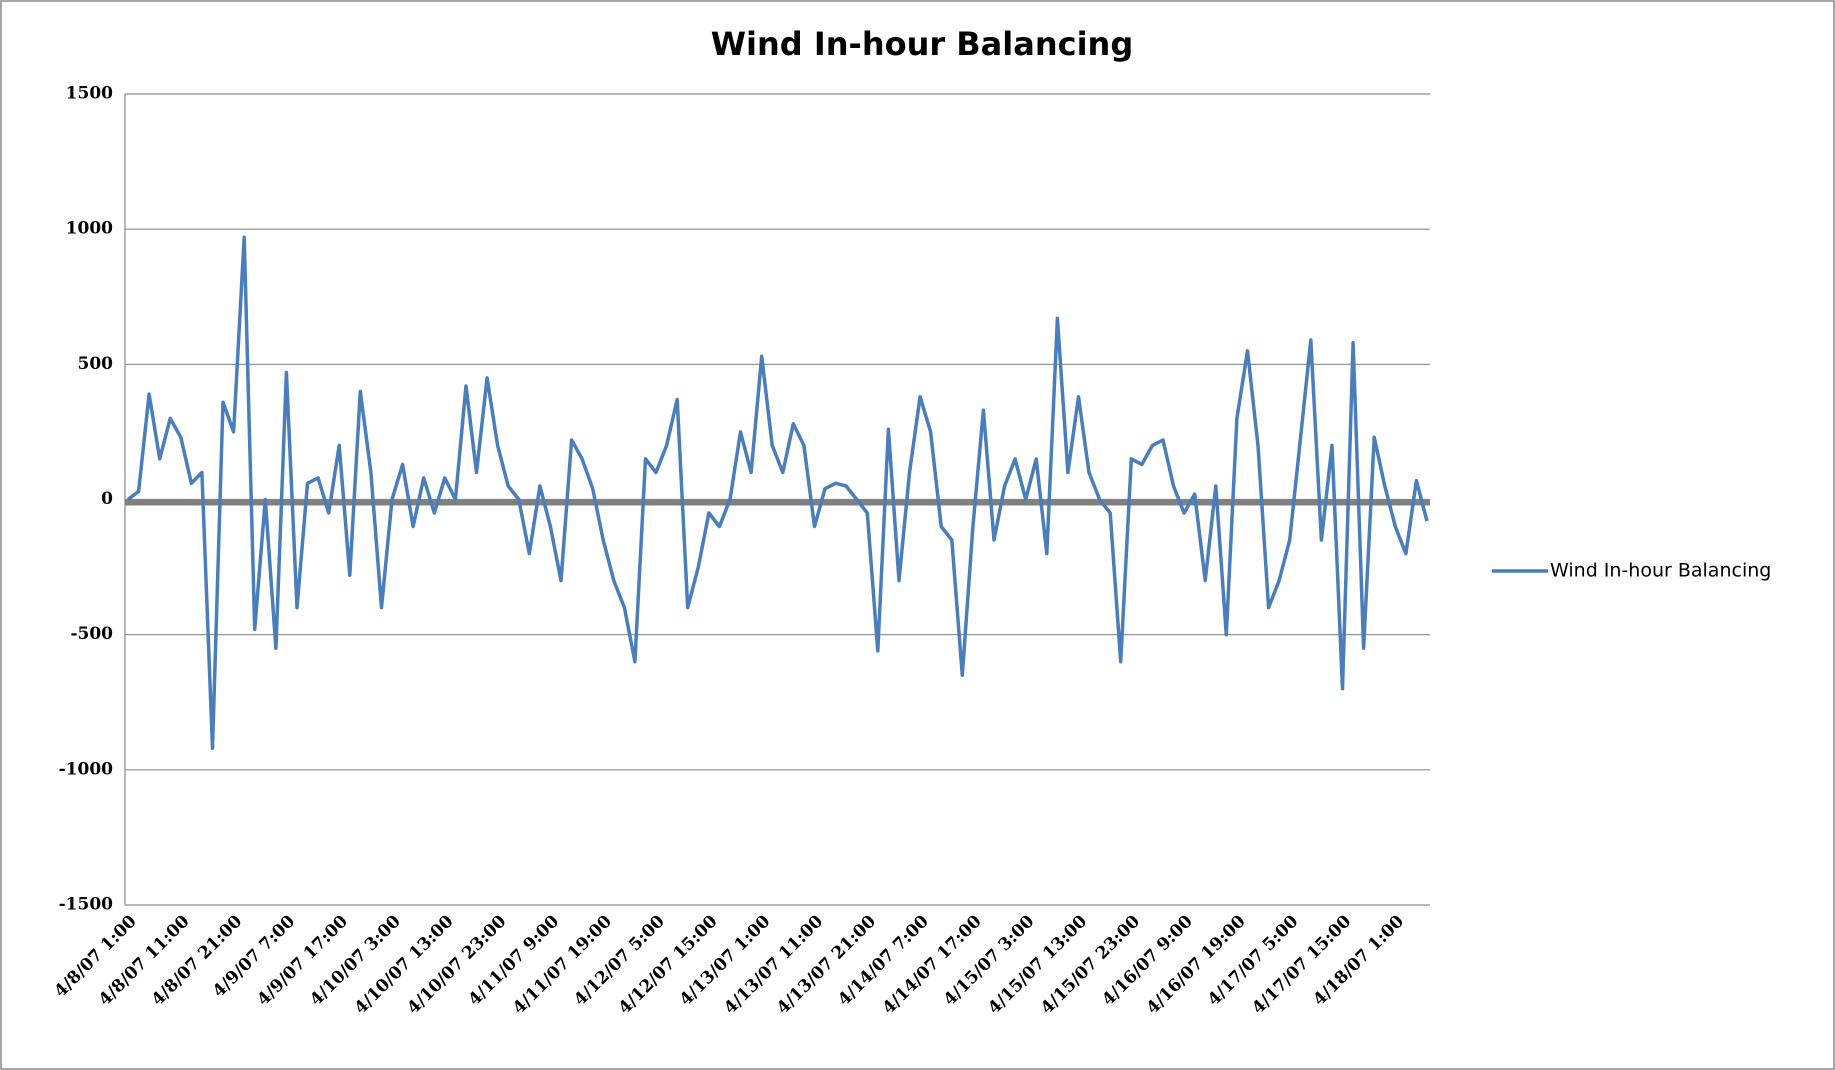  I want to click on y-tick-label: -500, so click(91, 634).